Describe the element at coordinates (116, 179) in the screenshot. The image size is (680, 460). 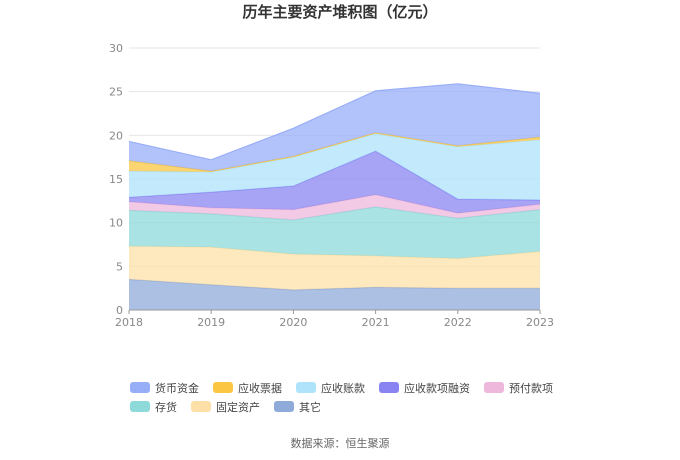
I see `y-tick-label: 15` at that location.